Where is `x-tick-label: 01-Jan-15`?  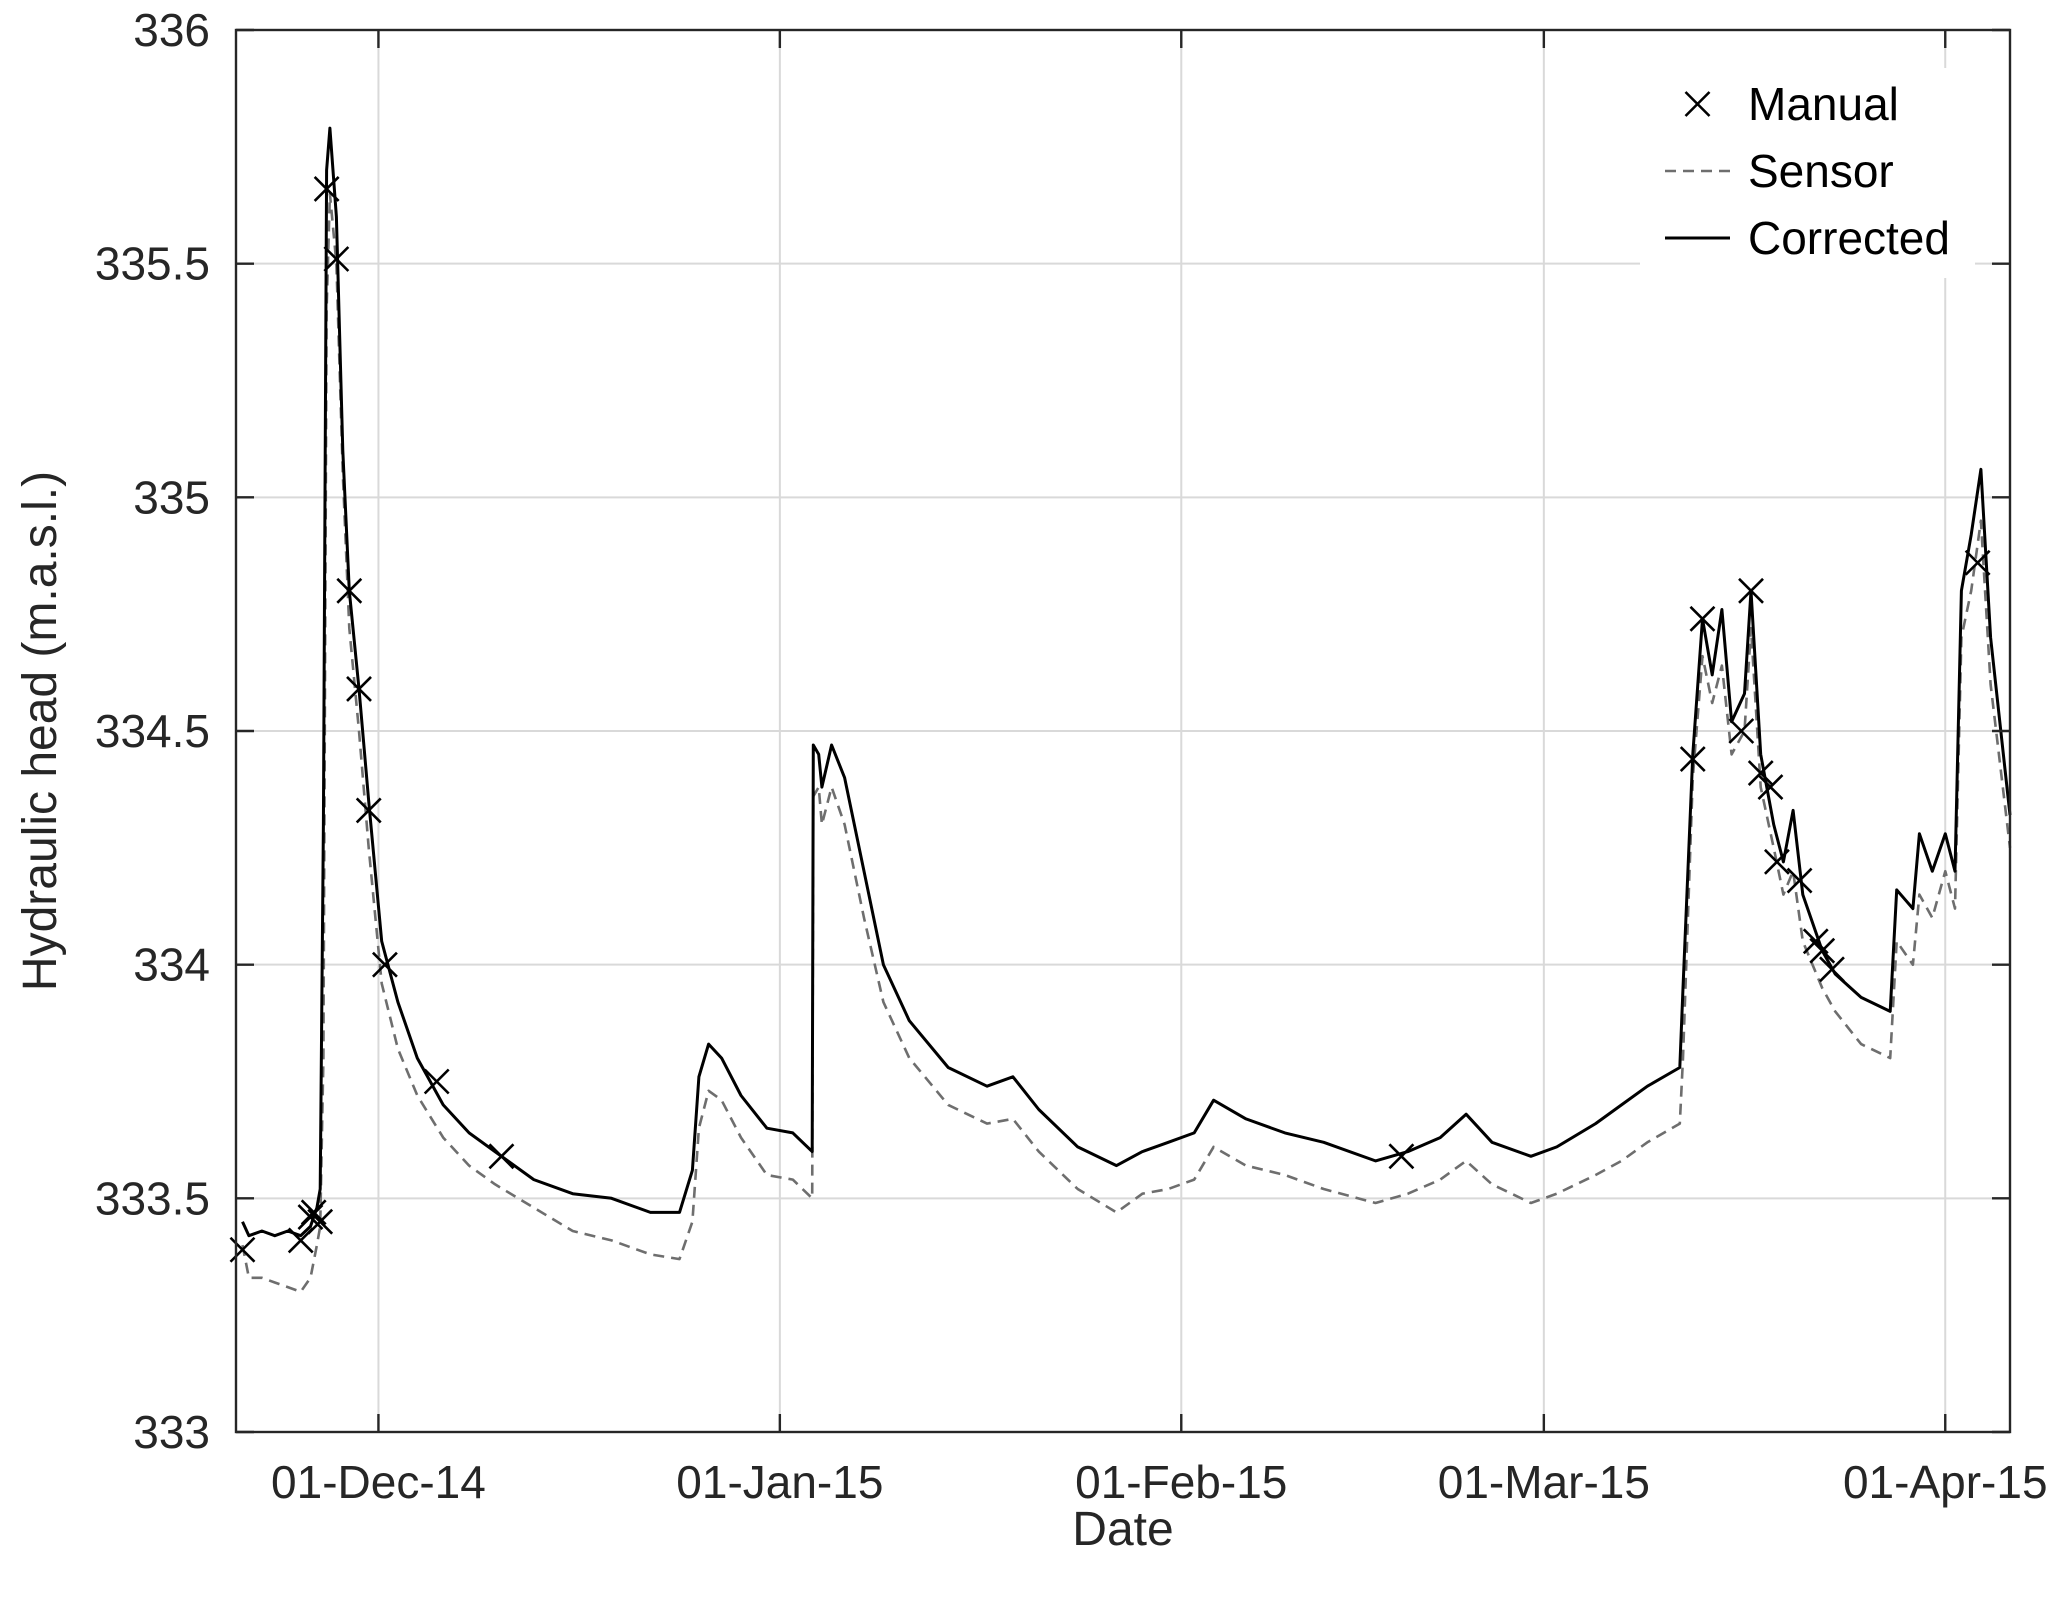
x-tick-label: 01-Jan-15 is located at coordinates (779, 1482).